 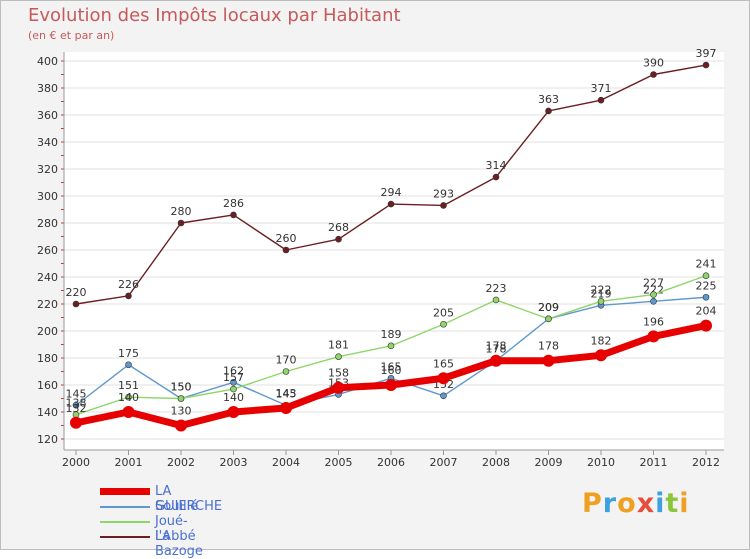 What do you see at coordinates (233, 397) in the screenshot?
I see `data-label: 140` at bounding box center [233, 397].